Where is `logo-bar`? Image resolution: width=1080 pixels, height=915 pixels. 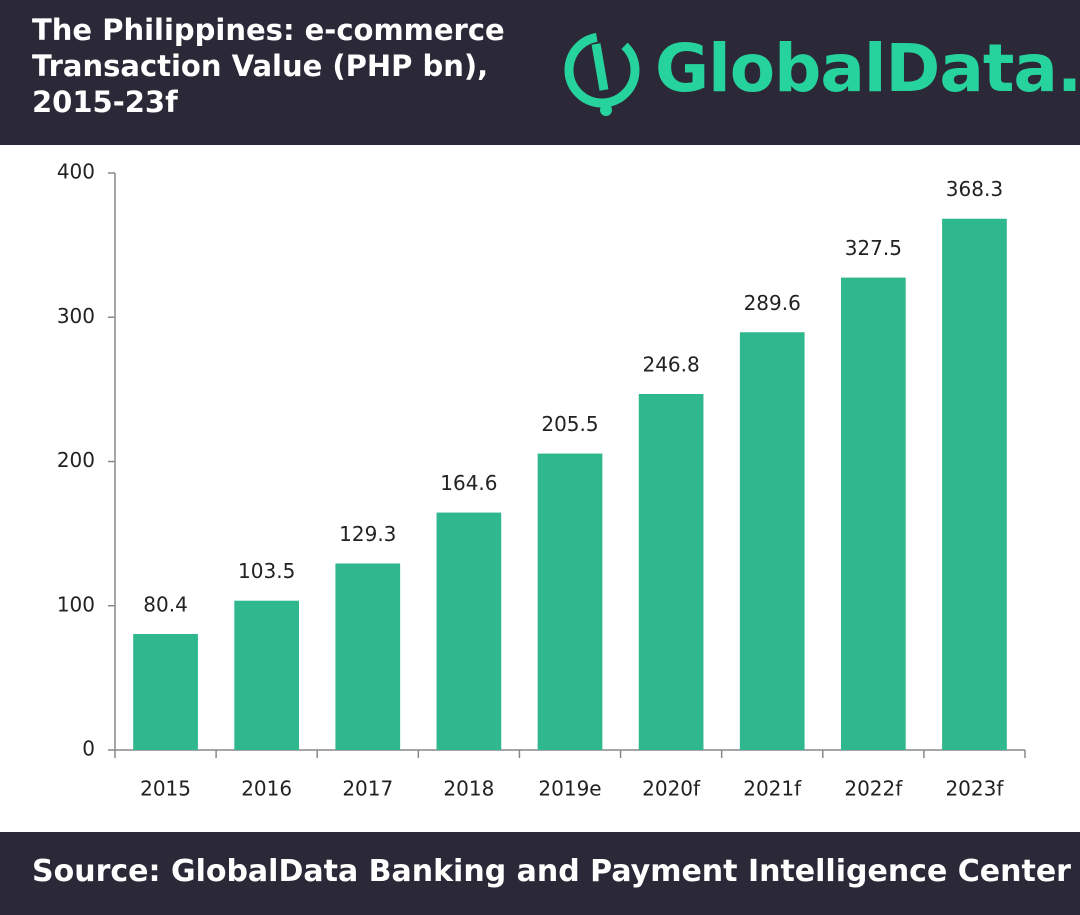
logo-bar is located at coordinates (600, 67).